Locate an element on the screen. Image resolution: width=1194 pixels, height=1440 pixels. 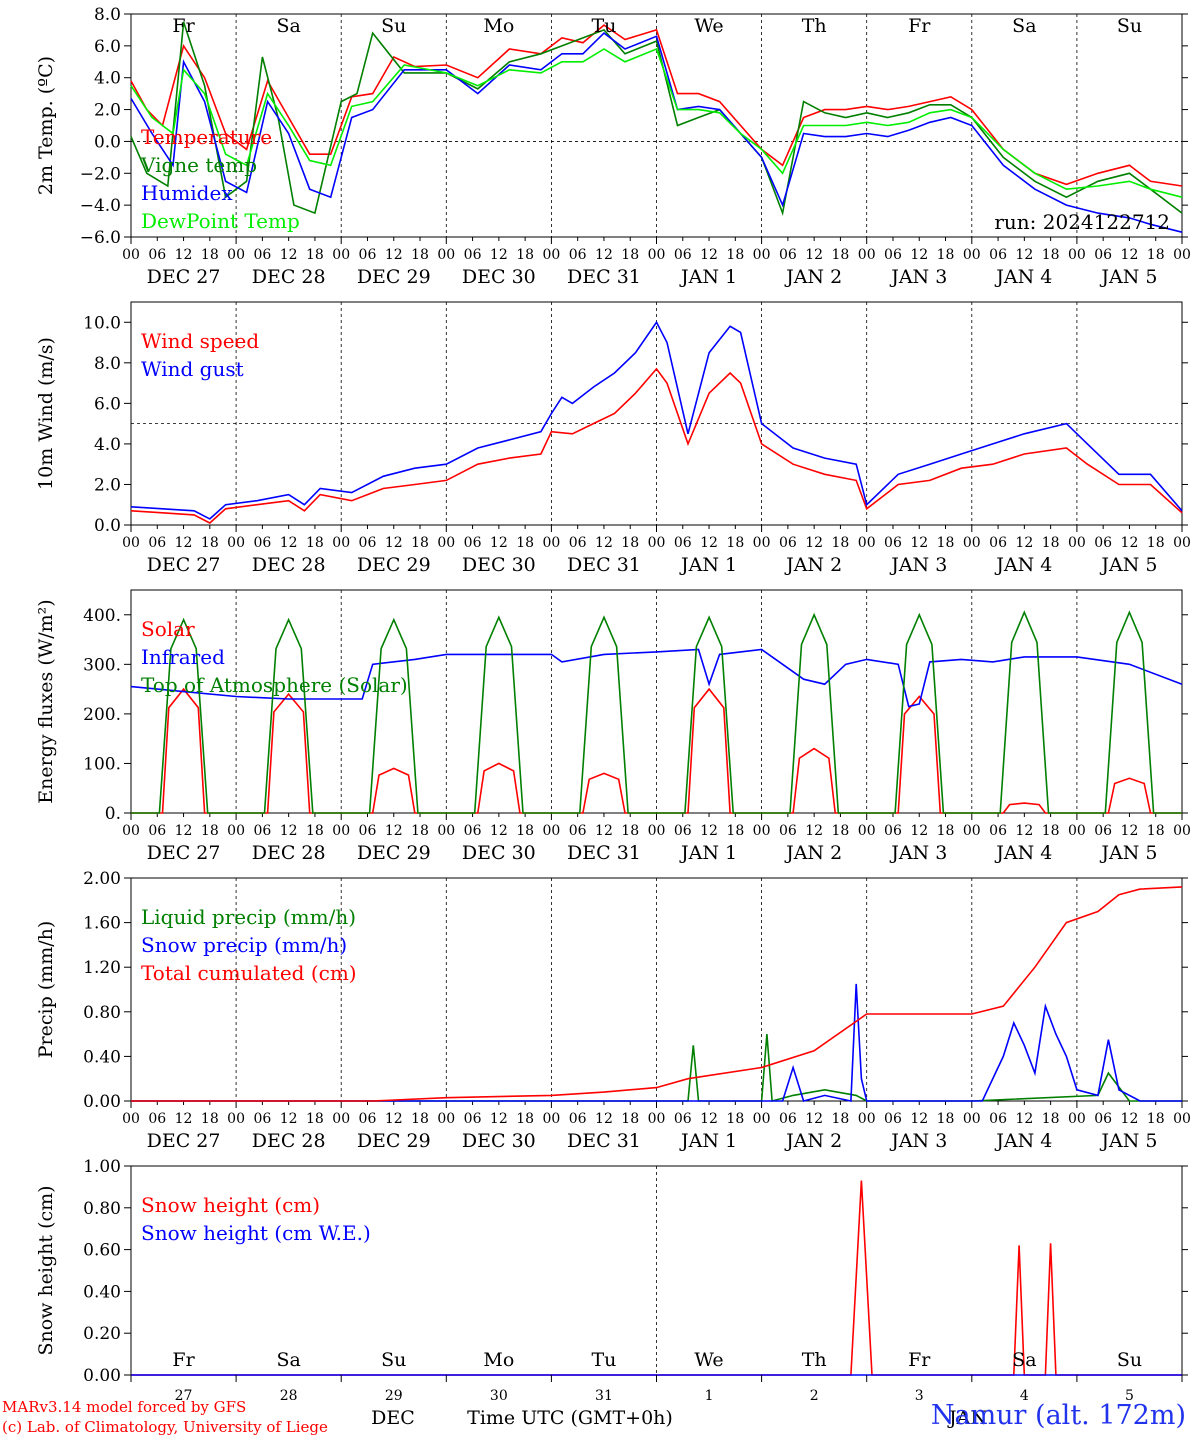
y-tick-label: −2.0 is located at coordinates (100, 174).